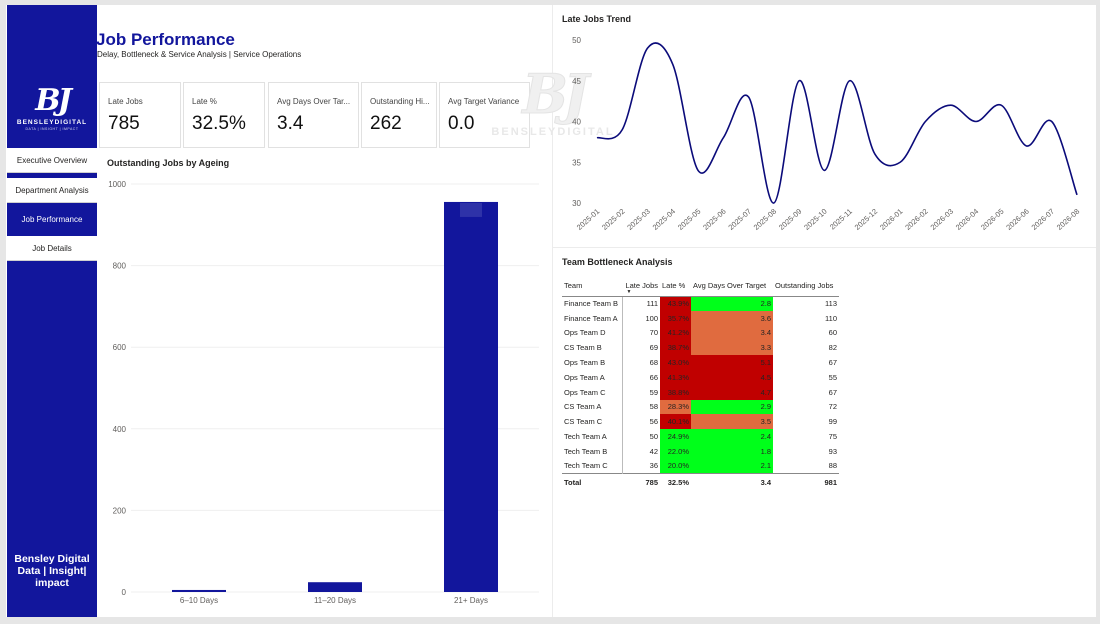  What do you see at coordinates (641, 286) in the screenshot?
I see `header-late-jobs: Late Jobs ▼` at bounding box center [641, 286].